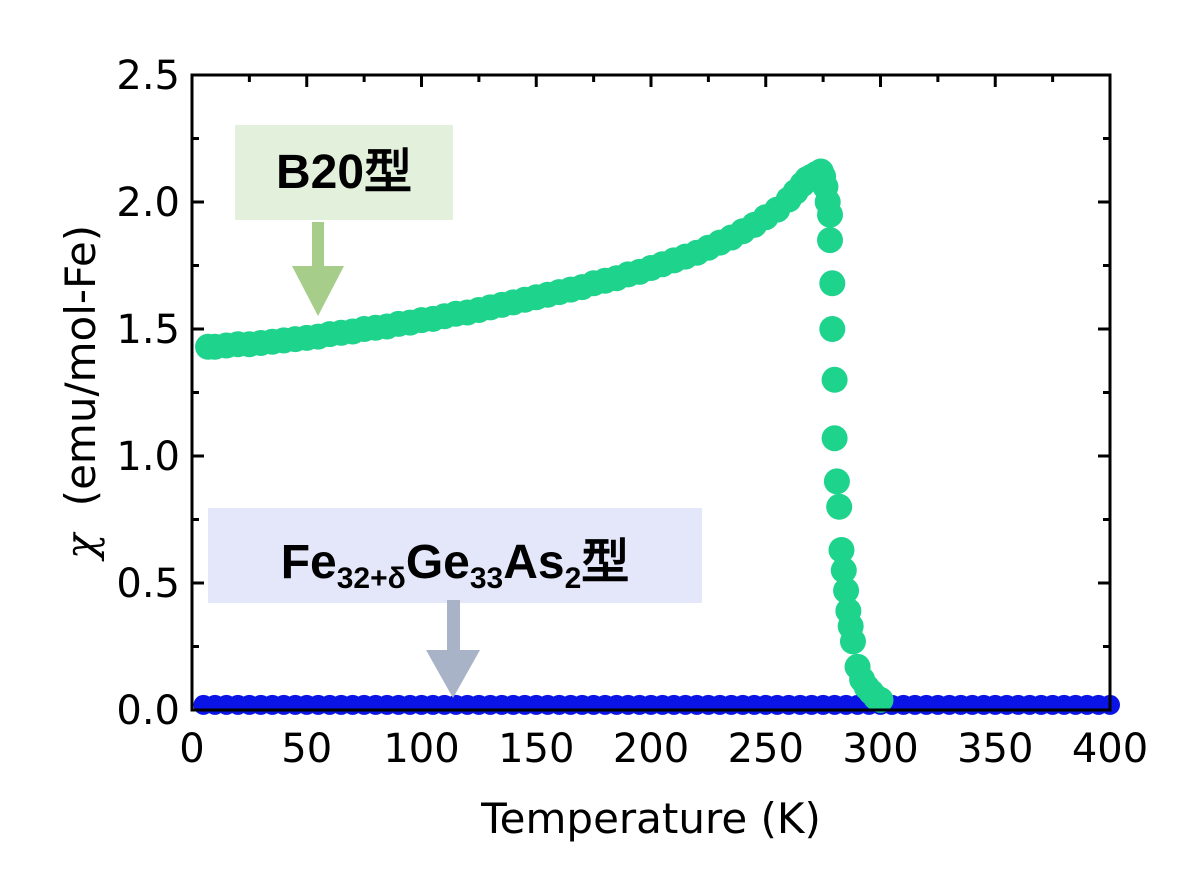 This screenshot has height=890, width=1200. I want to click on formula-subscript: 33, so click(486, 578).